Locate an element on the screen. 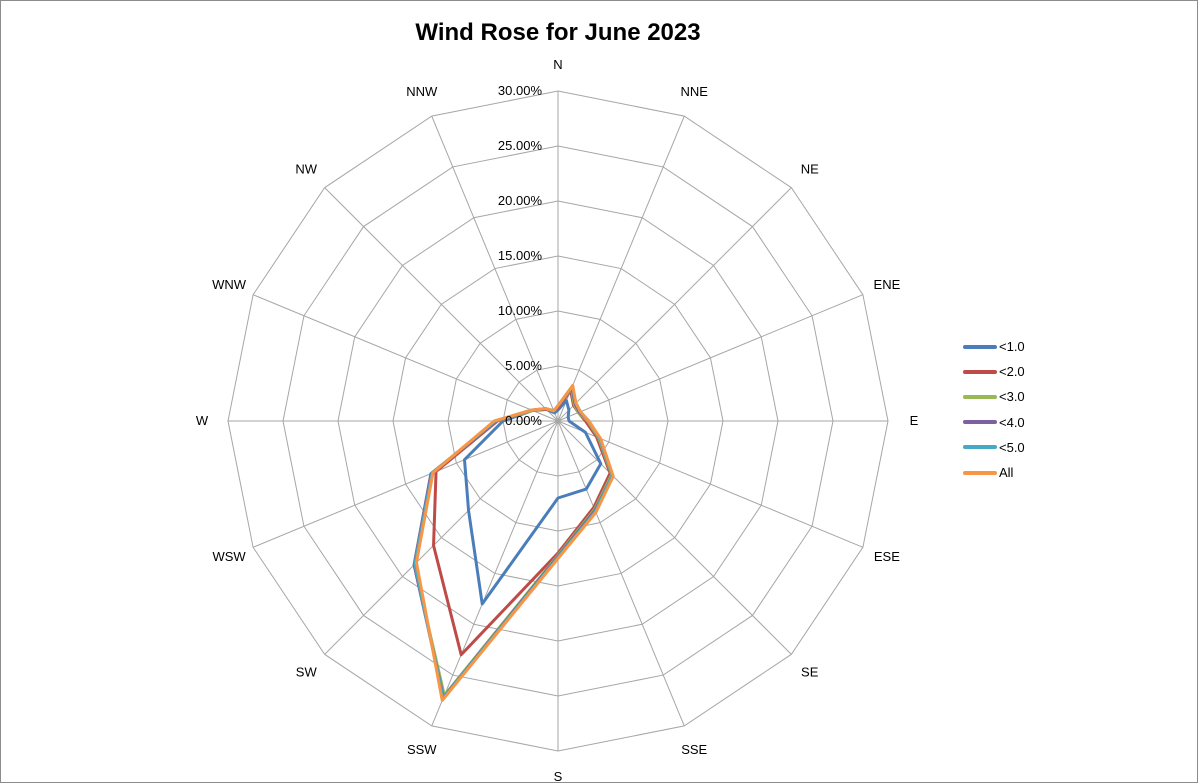 The width and height of the screenshot is (1198, 783). radial-tick-label: 5.00% is located at coordinates (523, 365).